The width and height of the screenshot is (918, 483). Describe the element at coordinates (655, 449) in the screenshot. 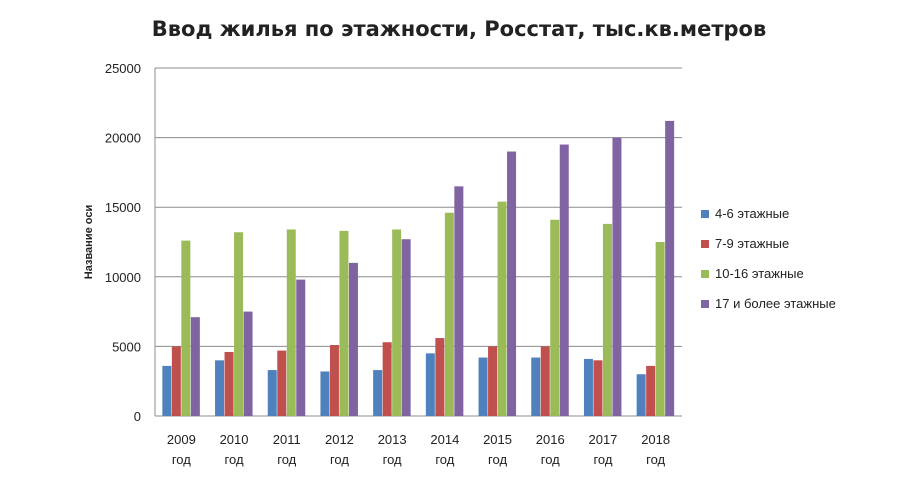

I see `x-tick-label: 2018 год` at that location.